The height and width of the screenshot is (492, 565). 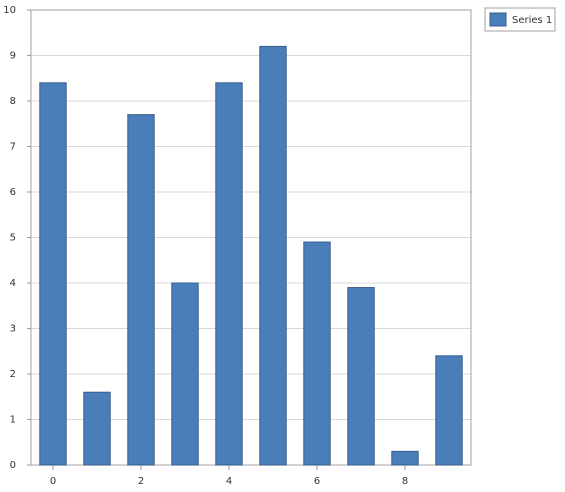 I want to click on y-tick-label: 6, so click(x=13, y=192).